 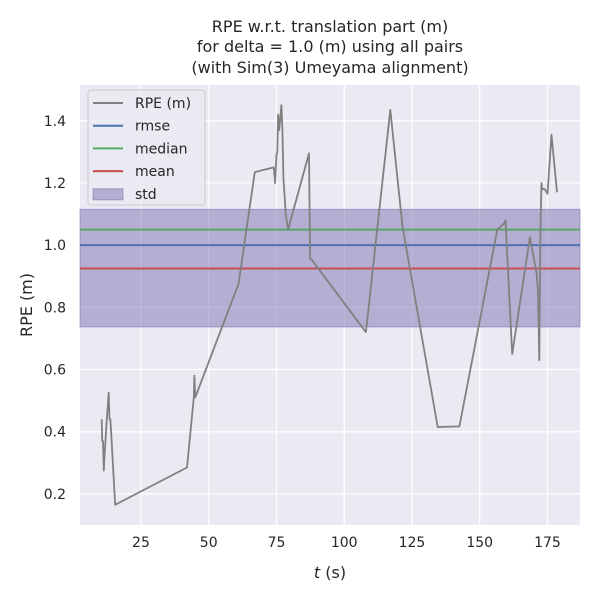 What do you see at coordinates (55, 495) in the screenshot?
I see `y-tick-label: 0.2` at bounding box center [55, 495].